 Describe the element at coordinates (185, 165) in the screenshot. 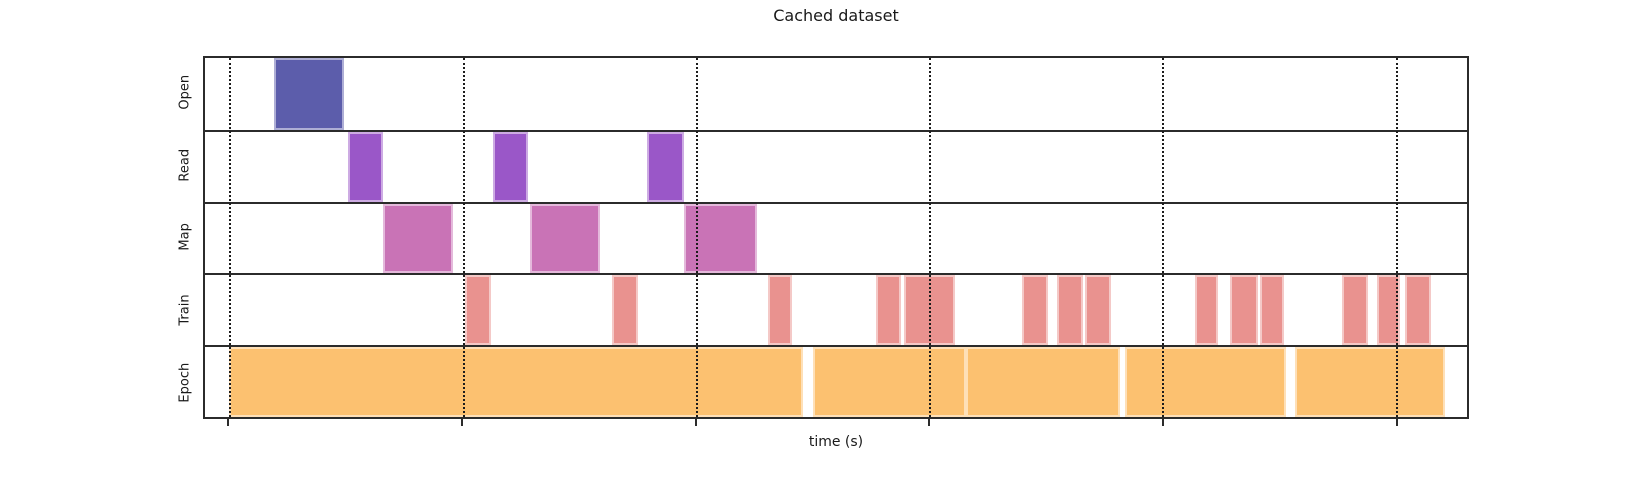

I see `row-label-read: Read` at that location.